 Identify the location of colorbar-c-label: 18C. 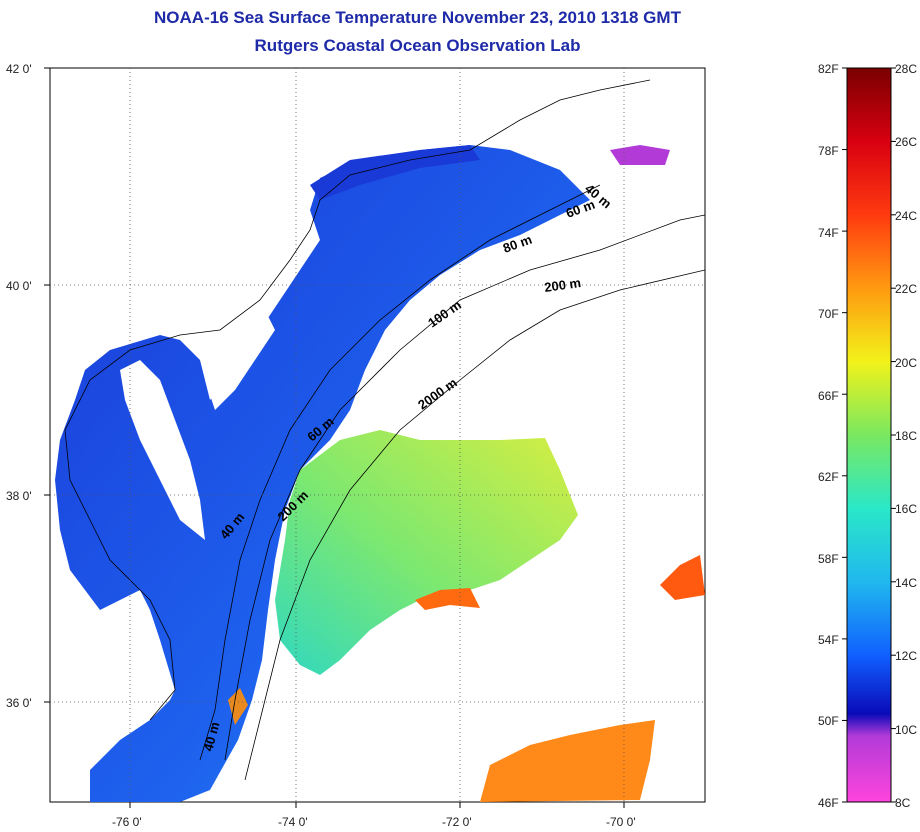
(906, 436).